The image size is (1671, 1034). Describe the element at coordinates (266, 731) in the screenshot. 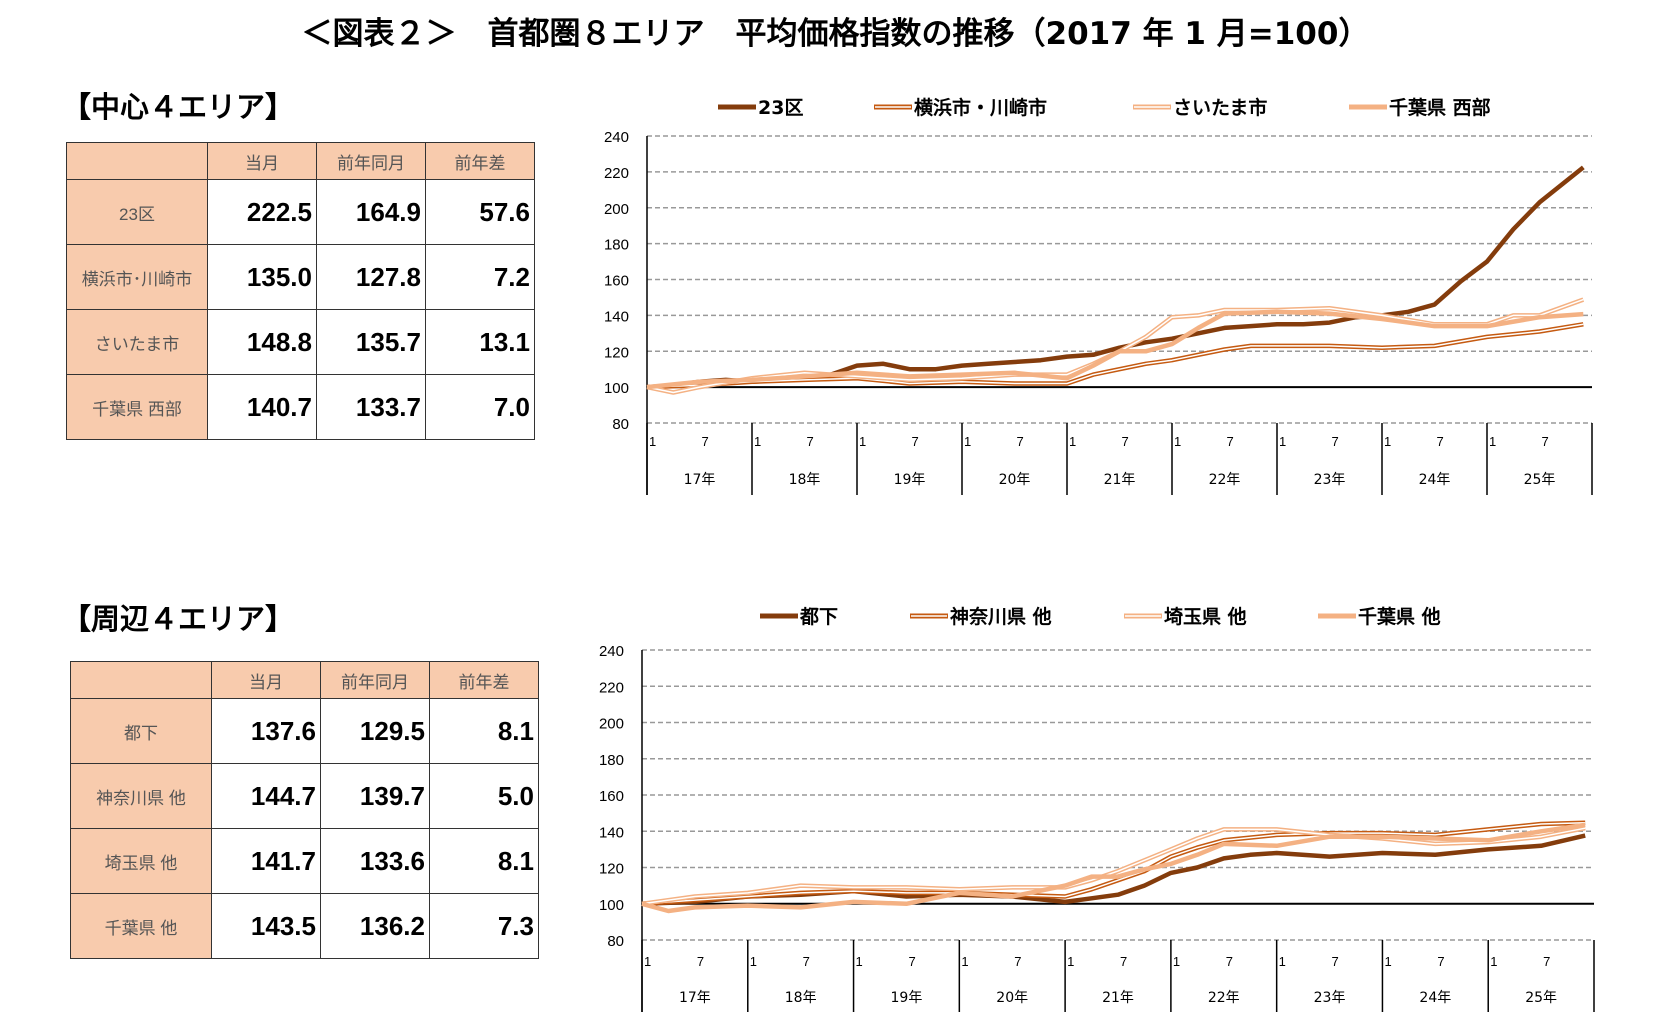

I see `value-cell: 137.6` at that location.